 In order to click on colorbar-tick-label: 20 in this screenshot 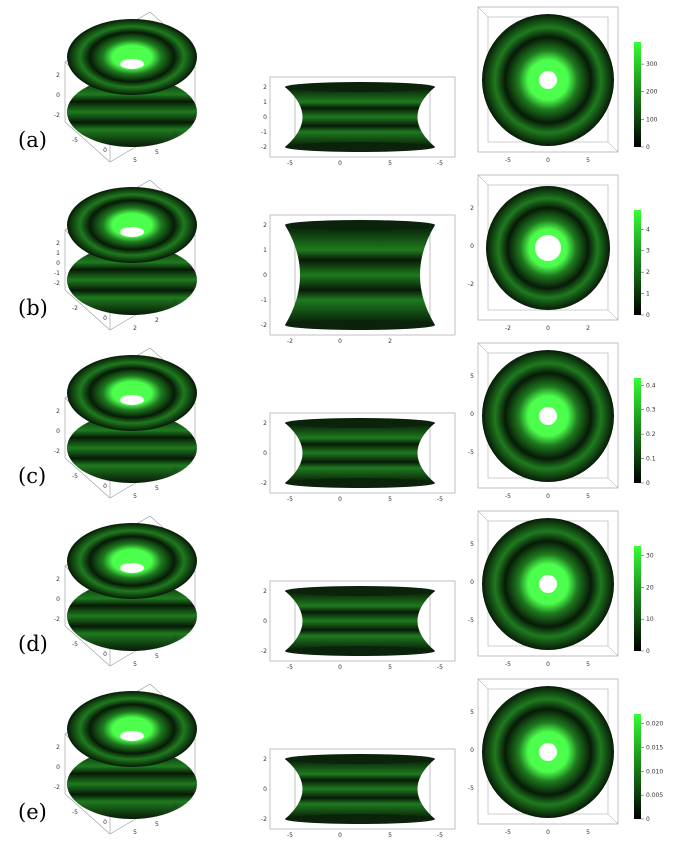, I will do `click(650, 587)`.